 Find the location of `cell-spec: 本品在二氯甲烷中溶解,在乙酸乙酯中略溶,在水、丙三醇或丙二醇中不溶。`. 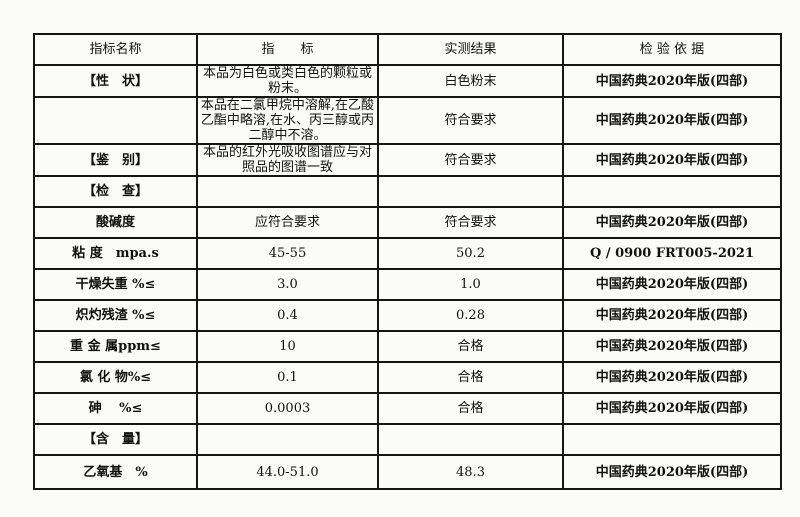

cell-spec: 本品在二氯甲烷中溶解,在乙酸乙酯中略溶,在水、丙三醇或丙二醇中不溶。 is located at coordinates (287, 120).